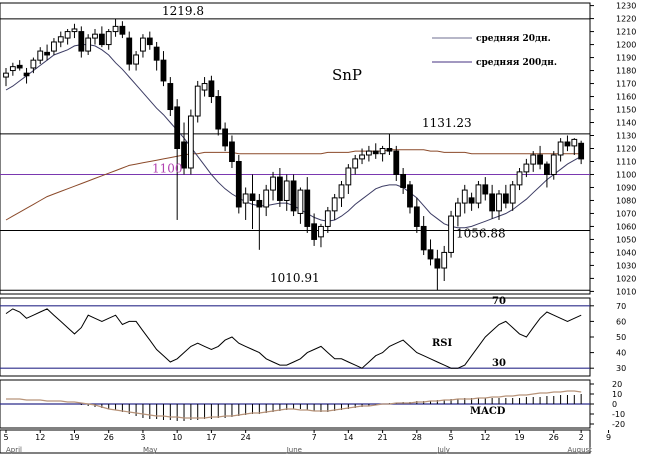  What do you see at coordinates (211, 437) in the screenshot?
I see `x-day-label-6: 17` at bounding box center [211, 437].